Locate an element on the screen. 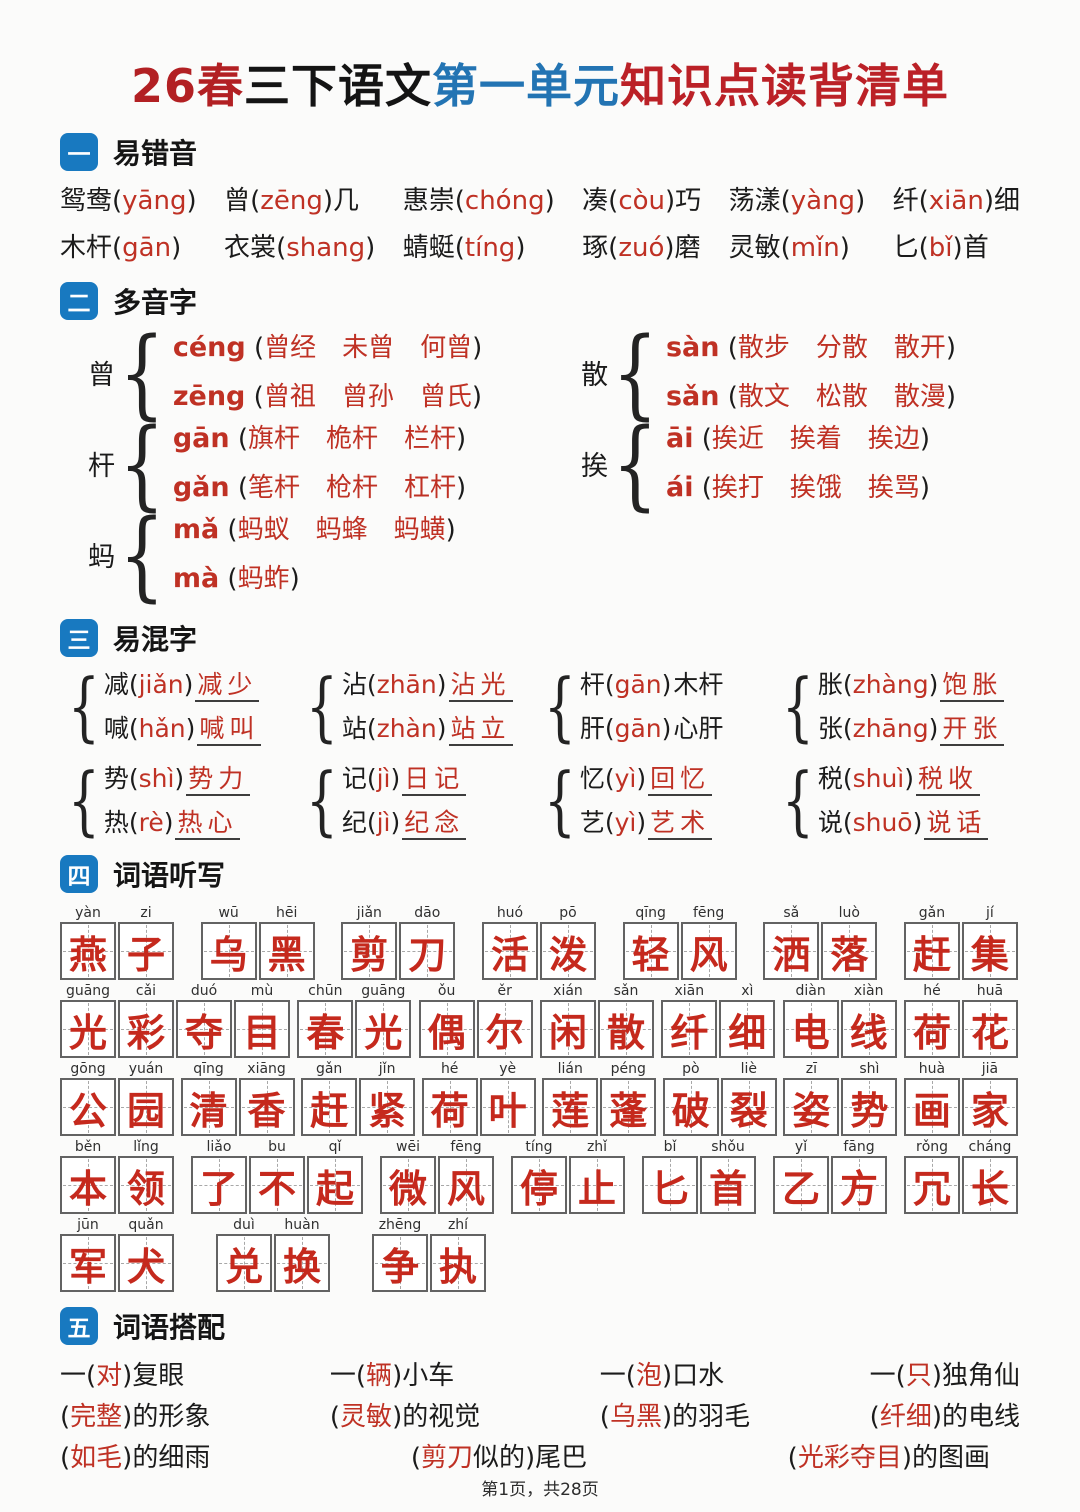  pinyin: duó is located at coordinates (204, 991).